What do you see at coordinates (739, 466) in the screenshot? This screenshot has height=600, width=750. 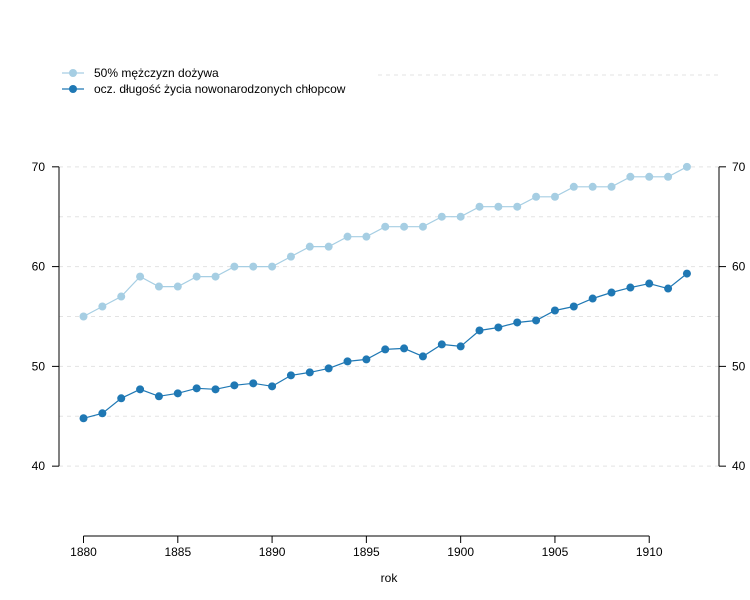 I see `y-tick-label-right: 40` at bounding box center [739, 466].